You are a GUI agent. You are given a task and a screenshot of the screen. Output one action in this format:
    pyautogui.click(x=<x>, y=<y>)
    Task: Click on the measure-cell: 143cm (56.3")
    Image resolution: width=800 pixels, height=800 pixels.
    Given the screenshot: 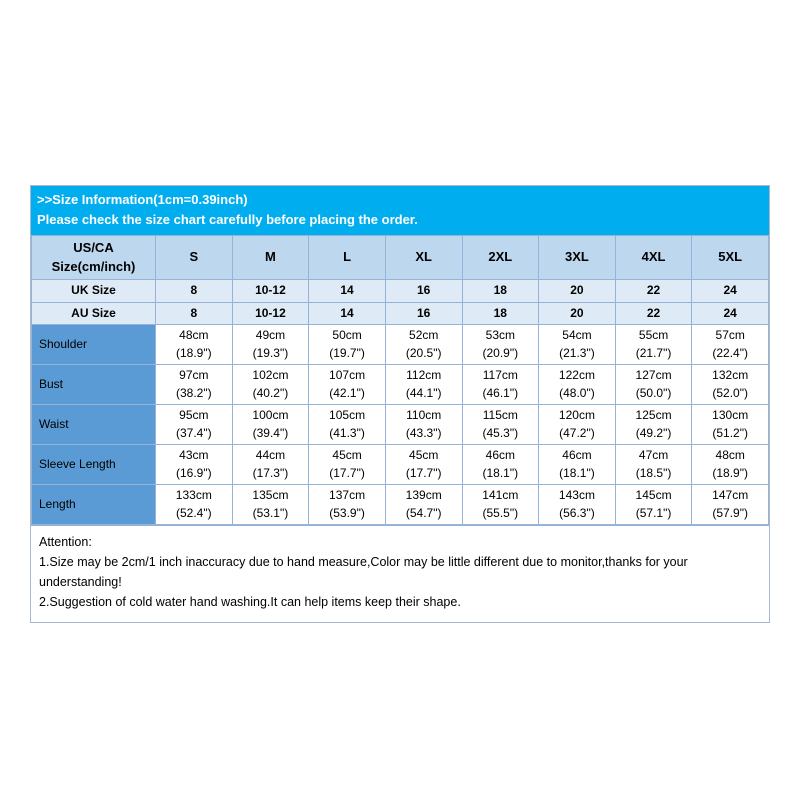 What is the action you would take?
    pyautogui.click(x=577, y=505)
    